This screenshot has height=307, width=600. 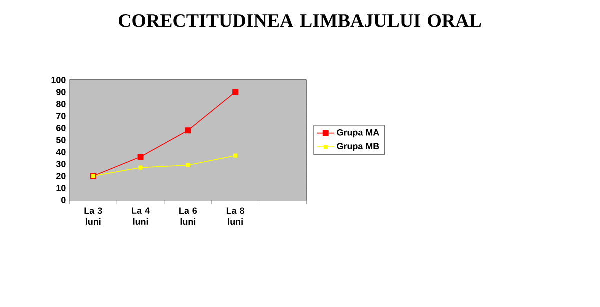 What do you see at coordinates (59, 80) in the screenshot?
I see `y-tick-label: 100` at bounding box center [59, 80].